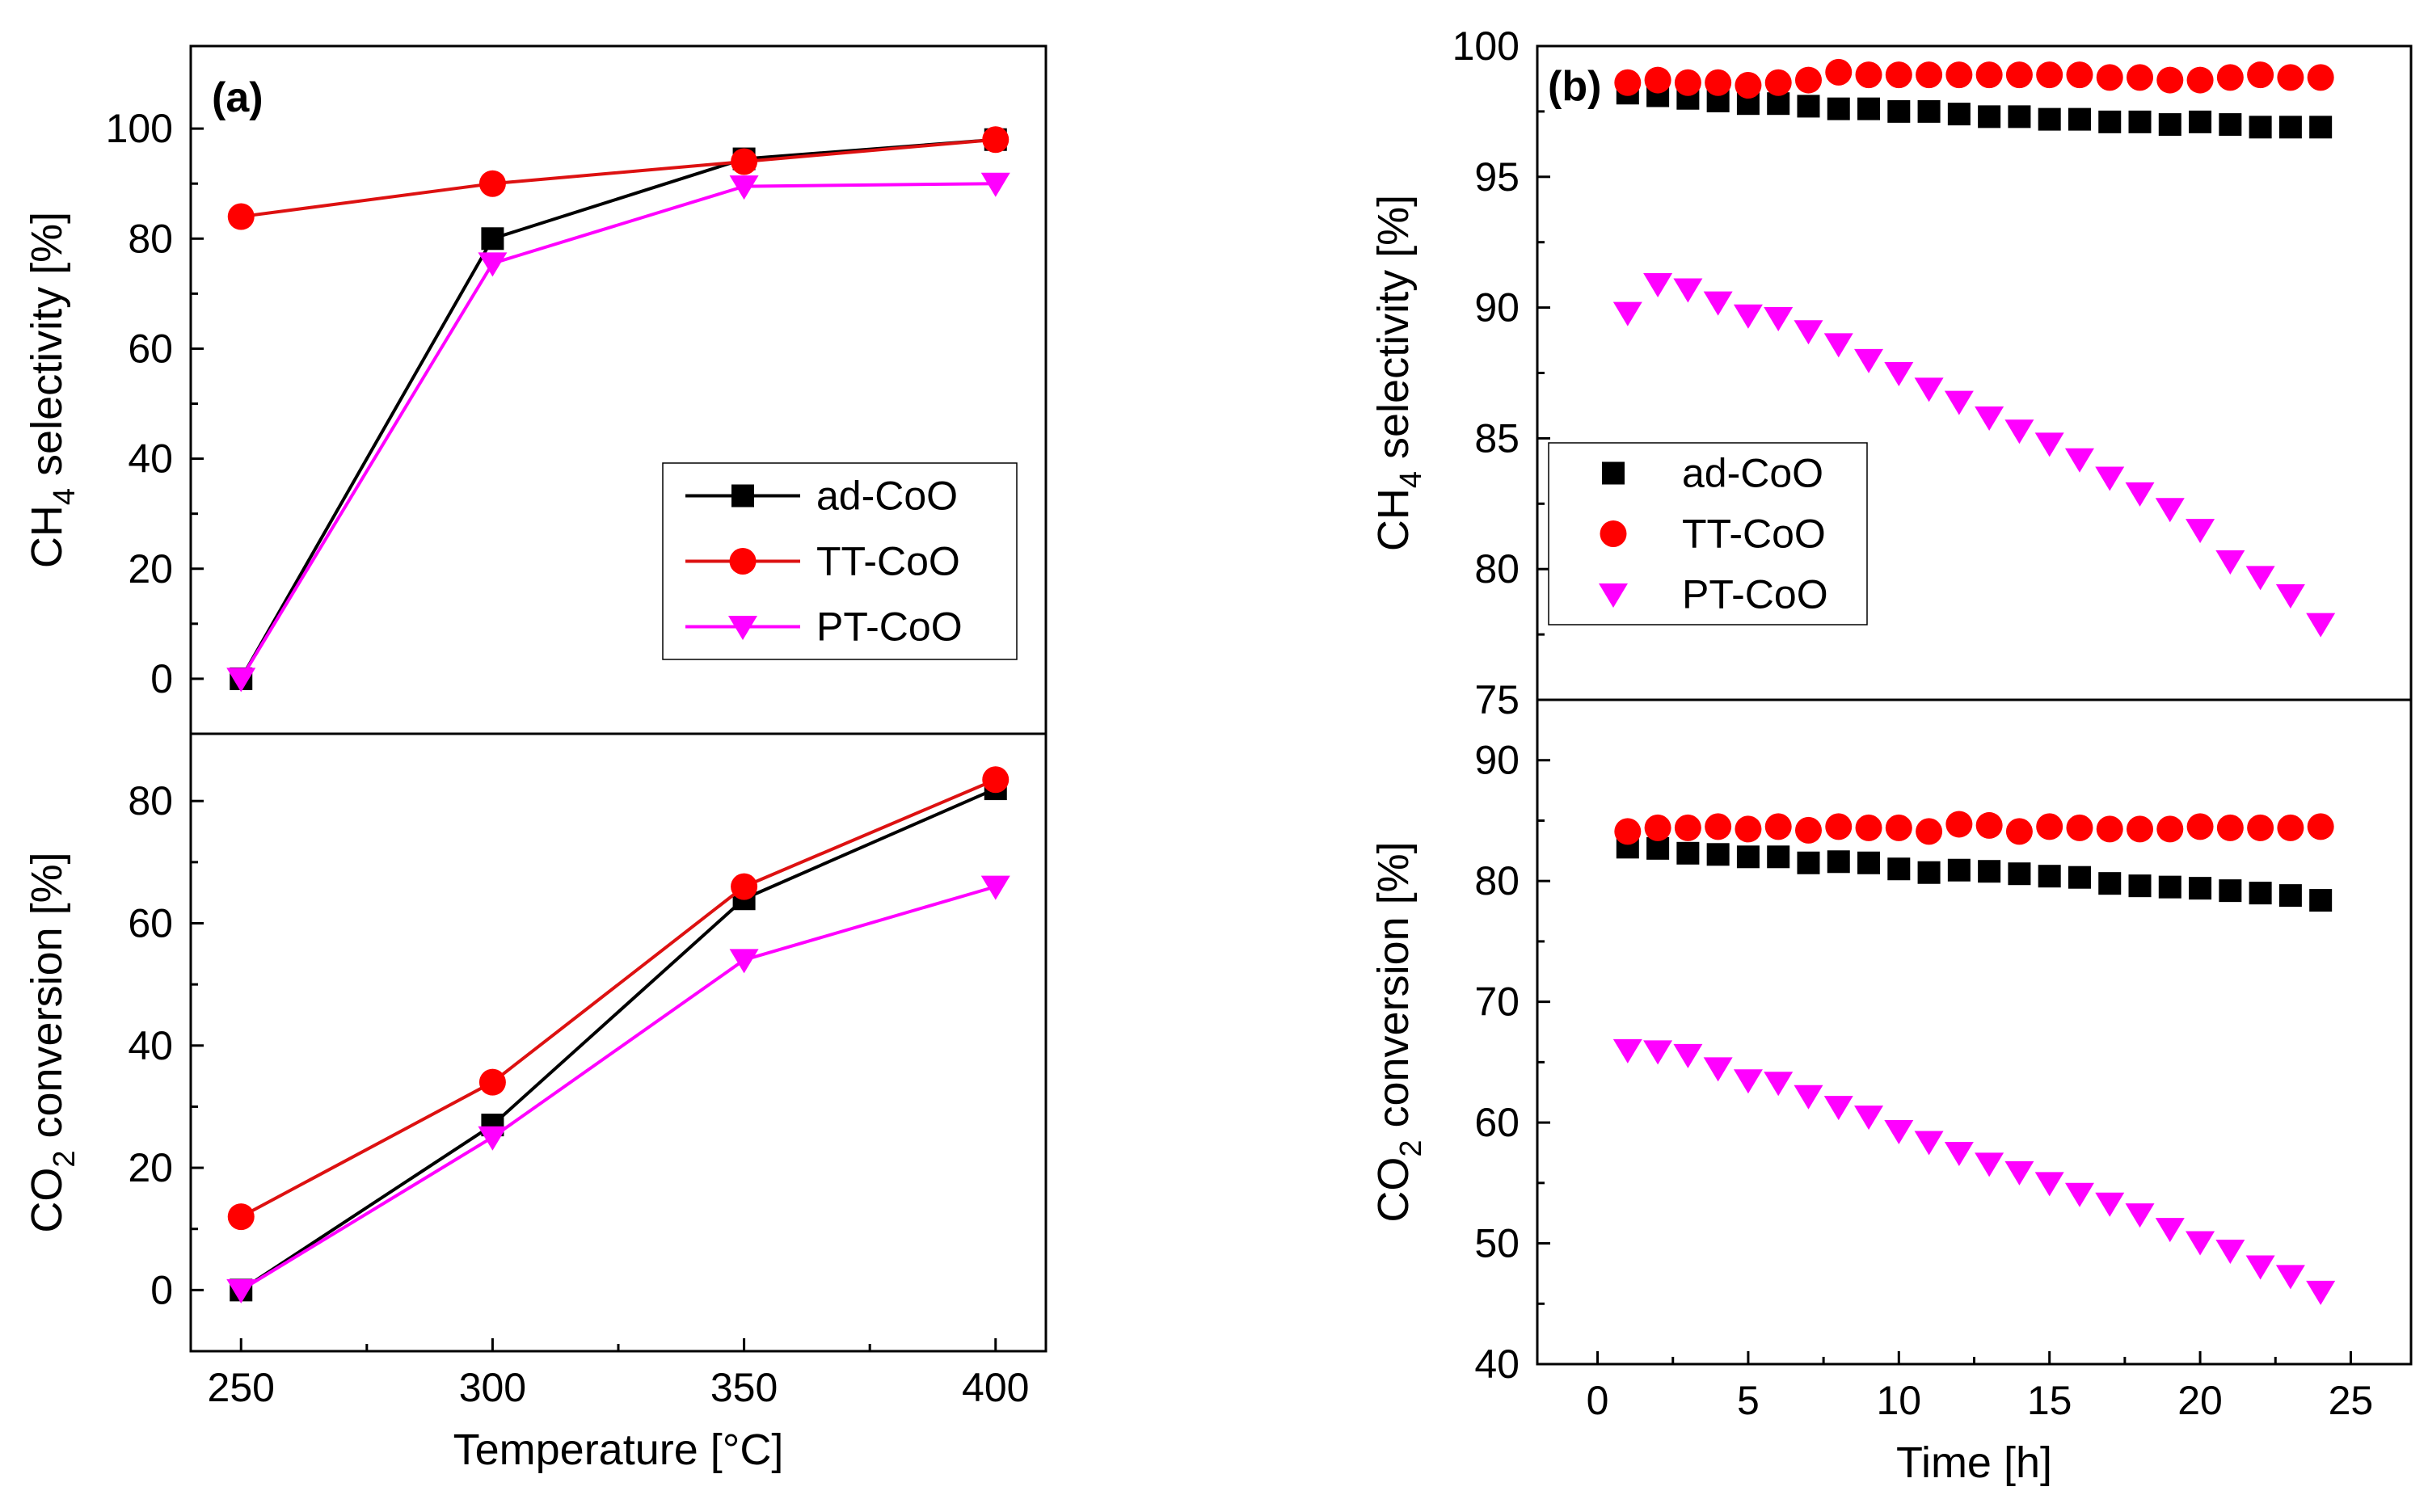 Image resolution: width=2428 pixels, height=1512 pixels. What do you see at coordinates (1974, 828) in the screenshot?
I see `series-tt` at bounding box center [1974, 828].